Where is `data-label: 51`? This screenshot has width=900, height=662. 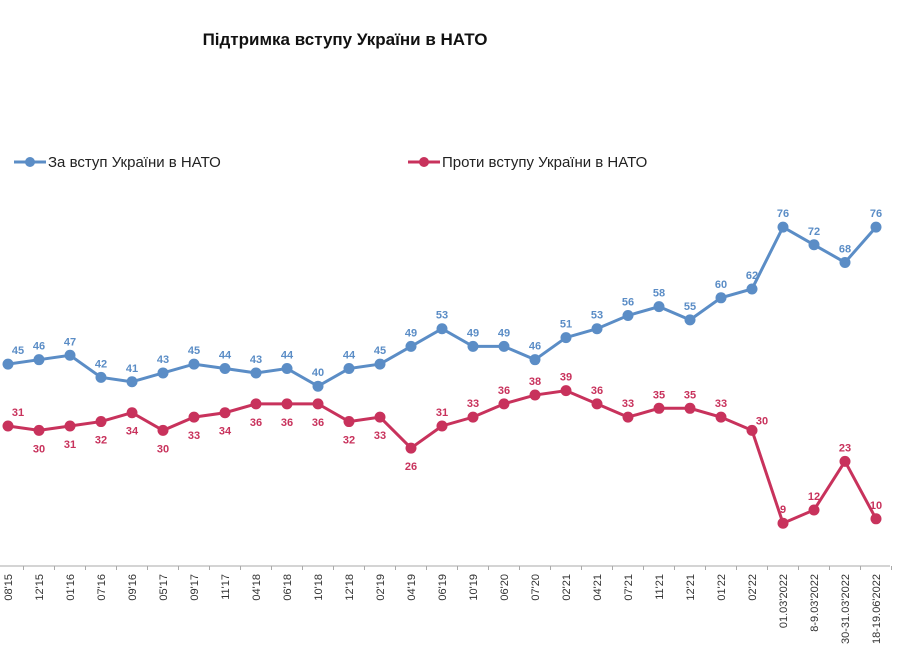 data-label: 51 is located at coordinates (566, 325).